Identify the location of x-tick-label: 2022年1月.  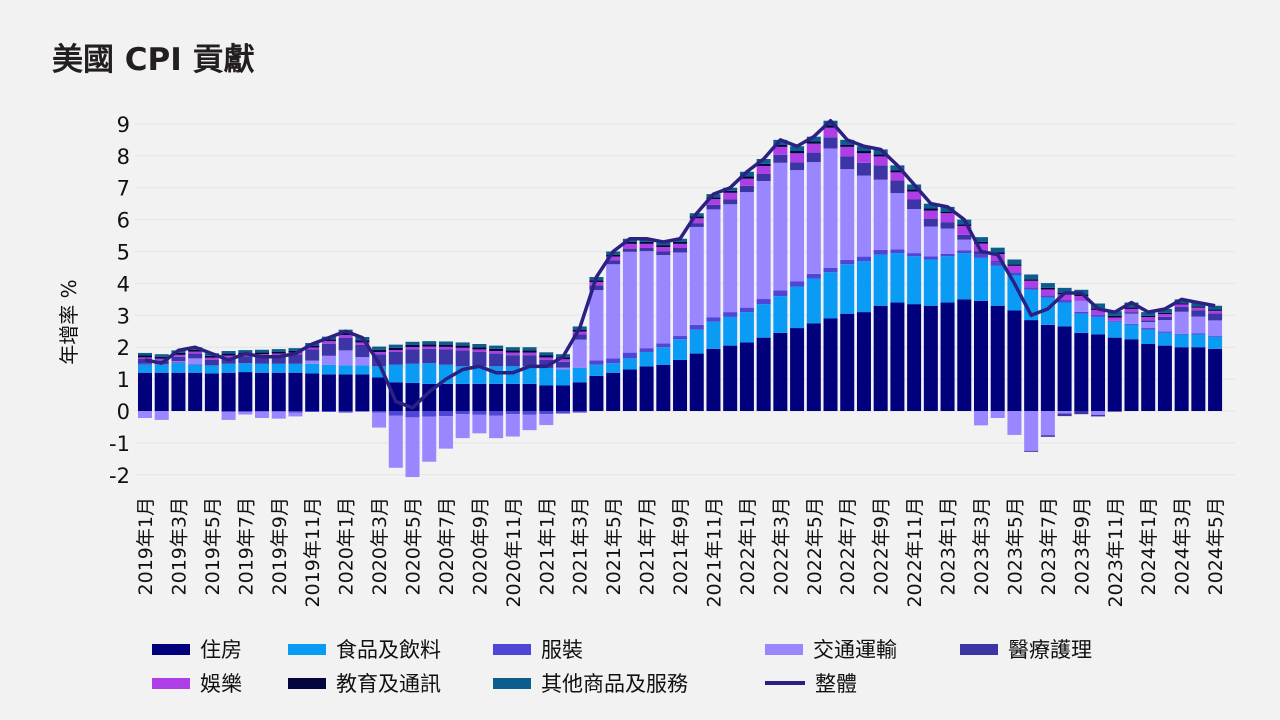
(748, 546).